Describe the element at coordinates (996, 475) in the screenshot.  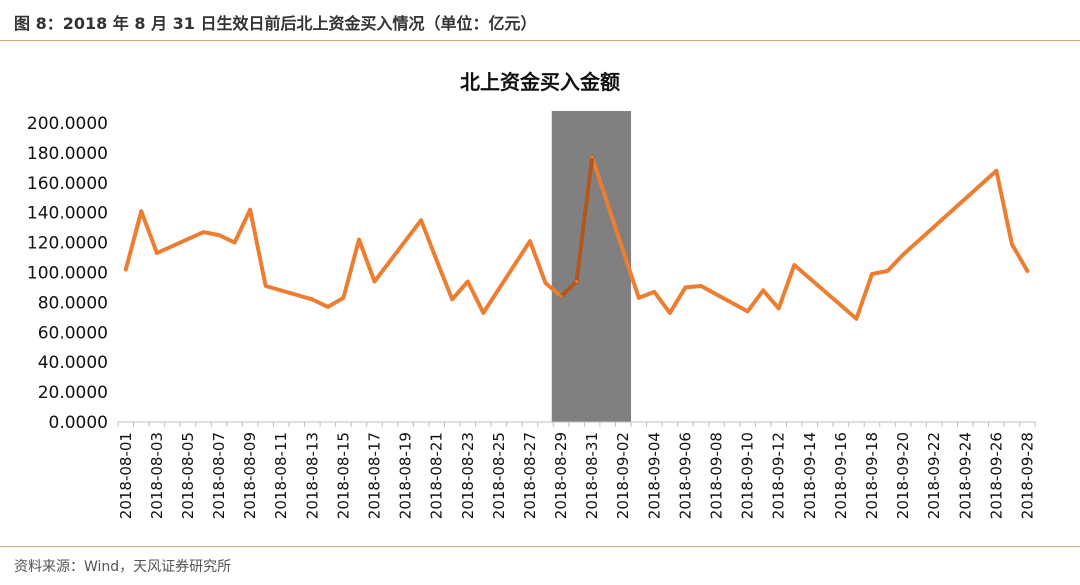
I see `x-tick-label: 2018-09-26` at that location.